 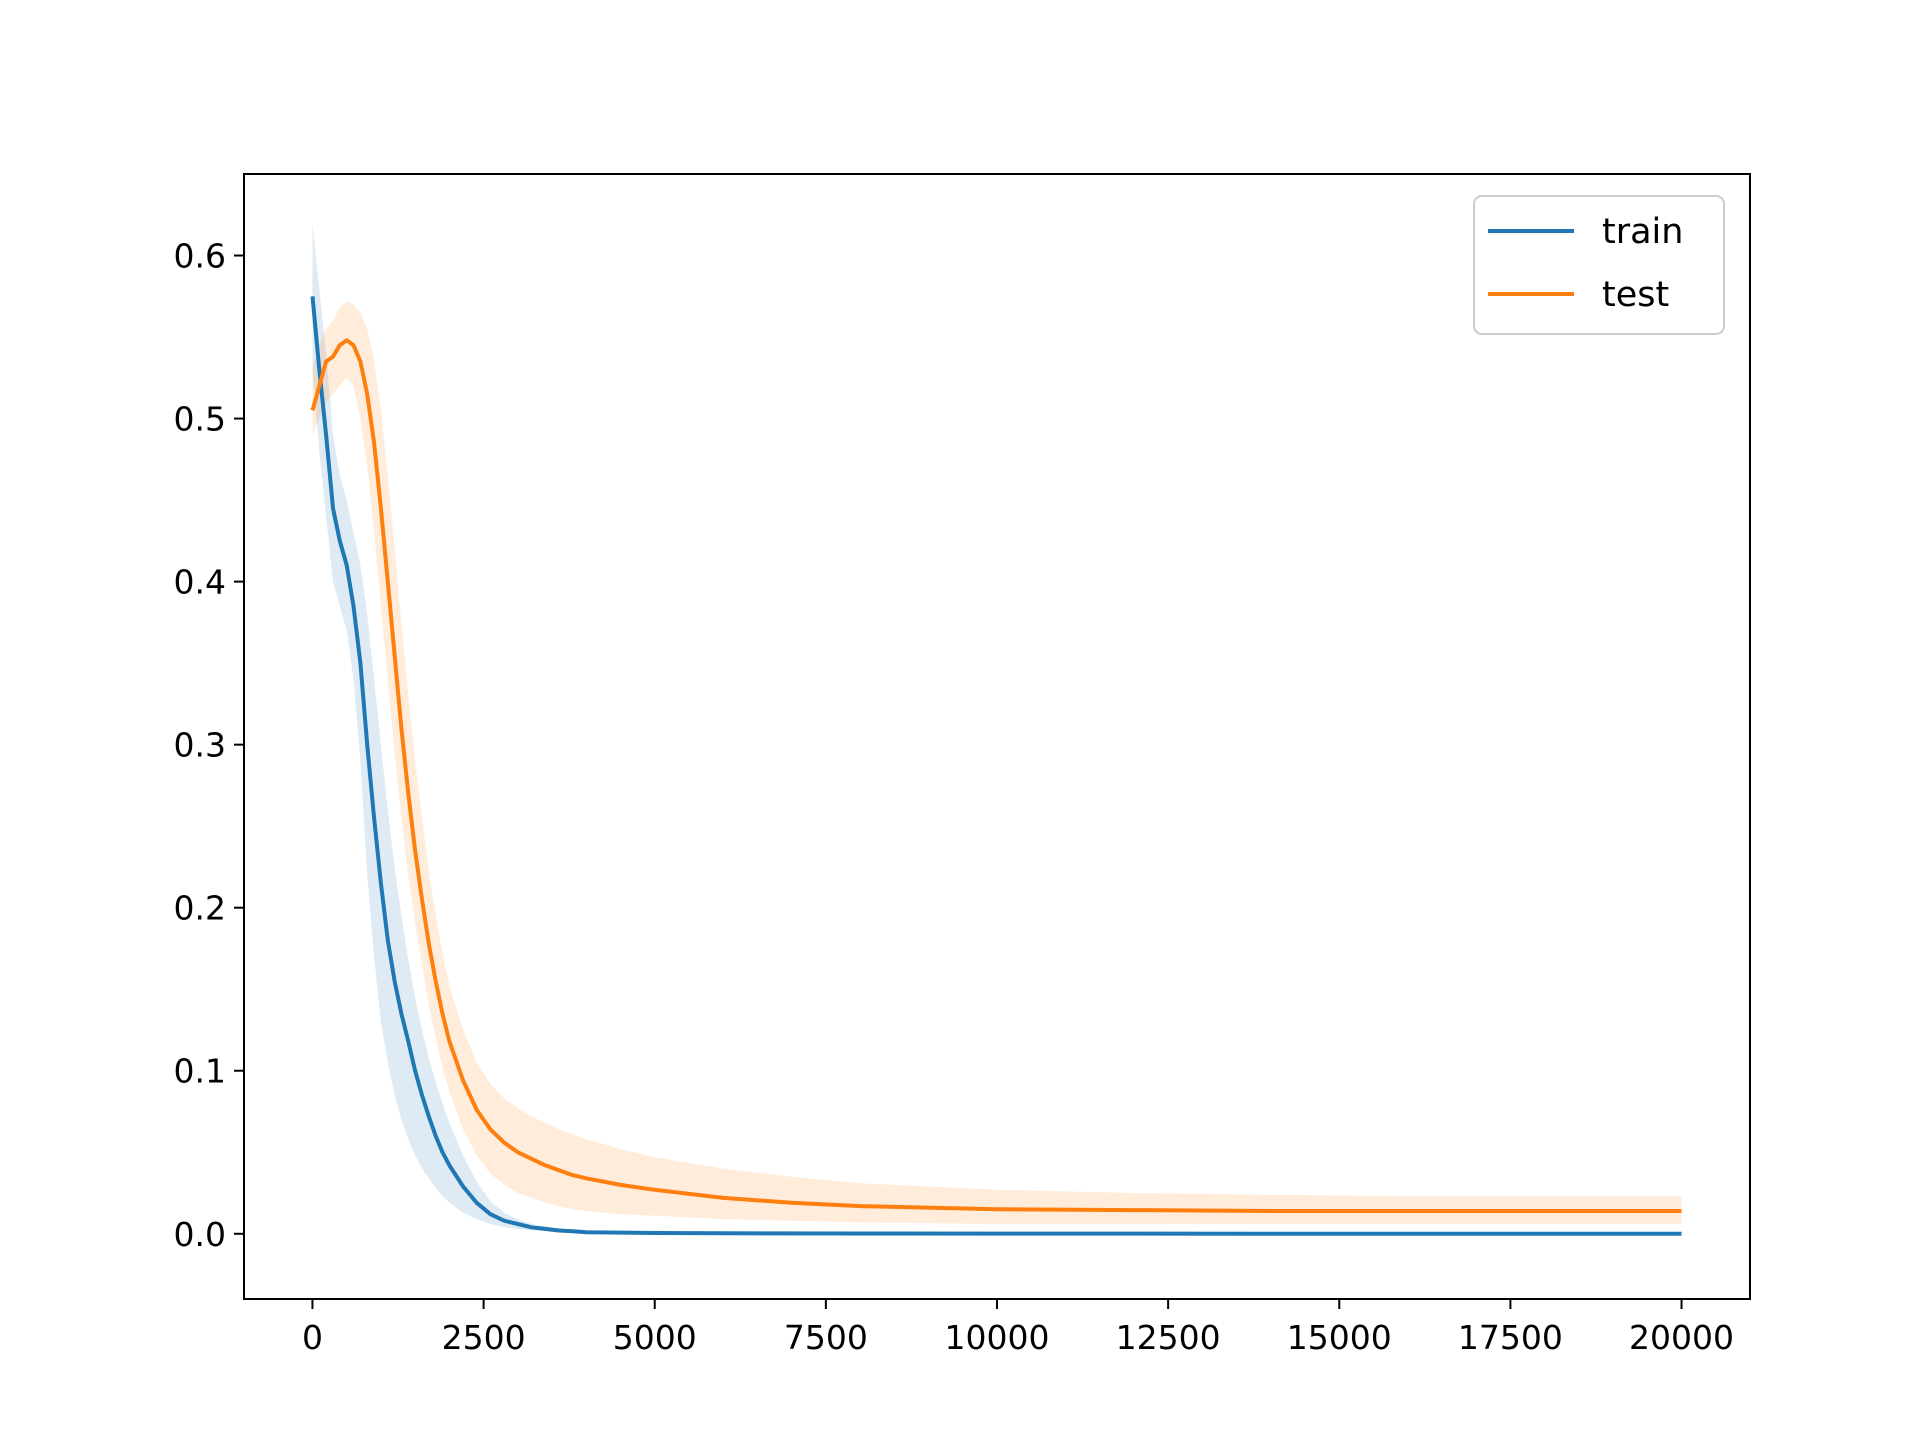 What do you see at coordinates (200, 908) in the screenshot?
I see `y-tick-label: 0.2` at bounding box center [200, 908].